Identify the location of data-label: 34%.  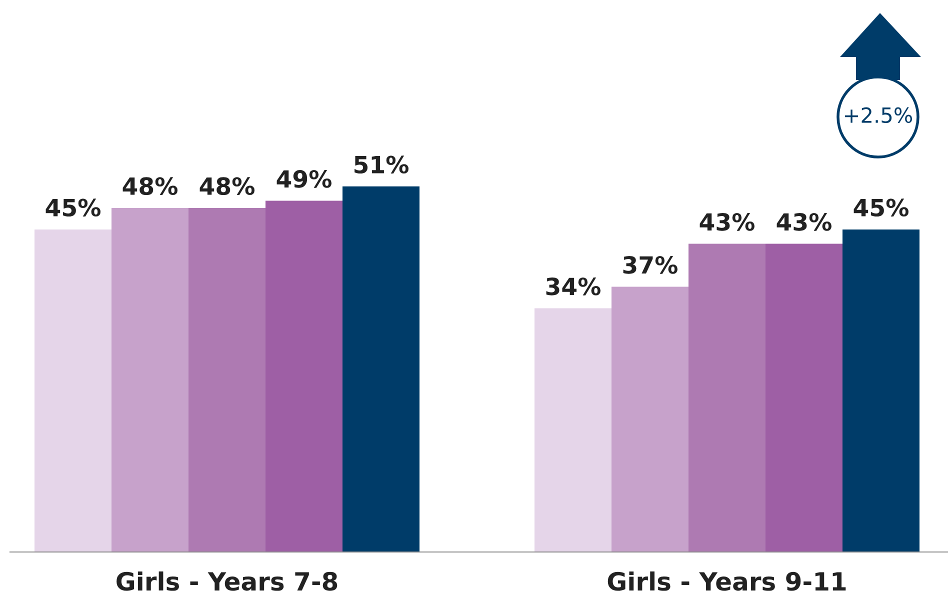
(573, 287).